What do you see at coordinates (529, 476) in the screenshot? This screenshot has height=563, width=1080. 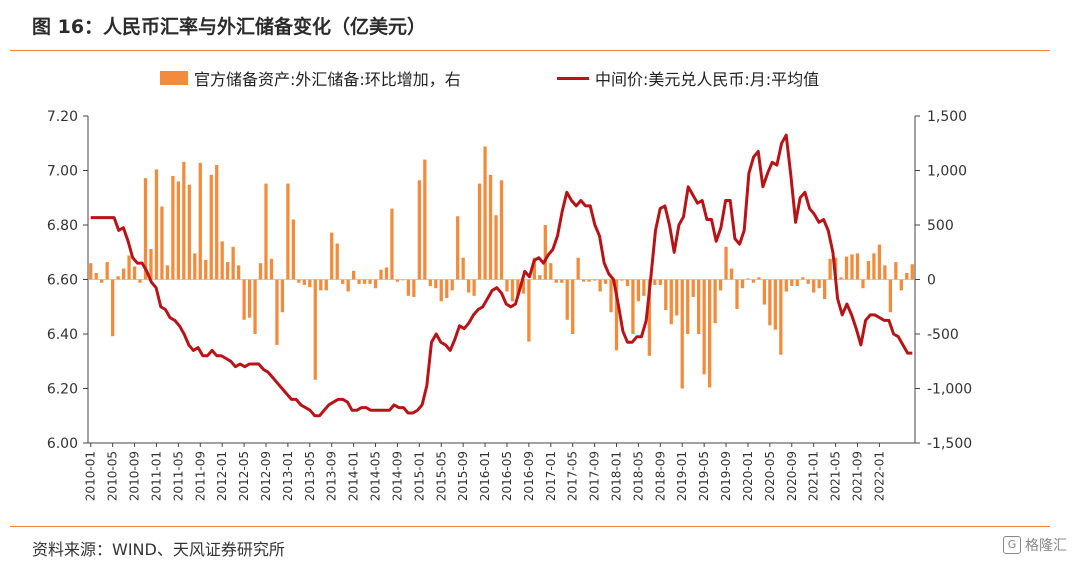 I see `x-tick-label: 2016-09` at bounding box center [529, 476].